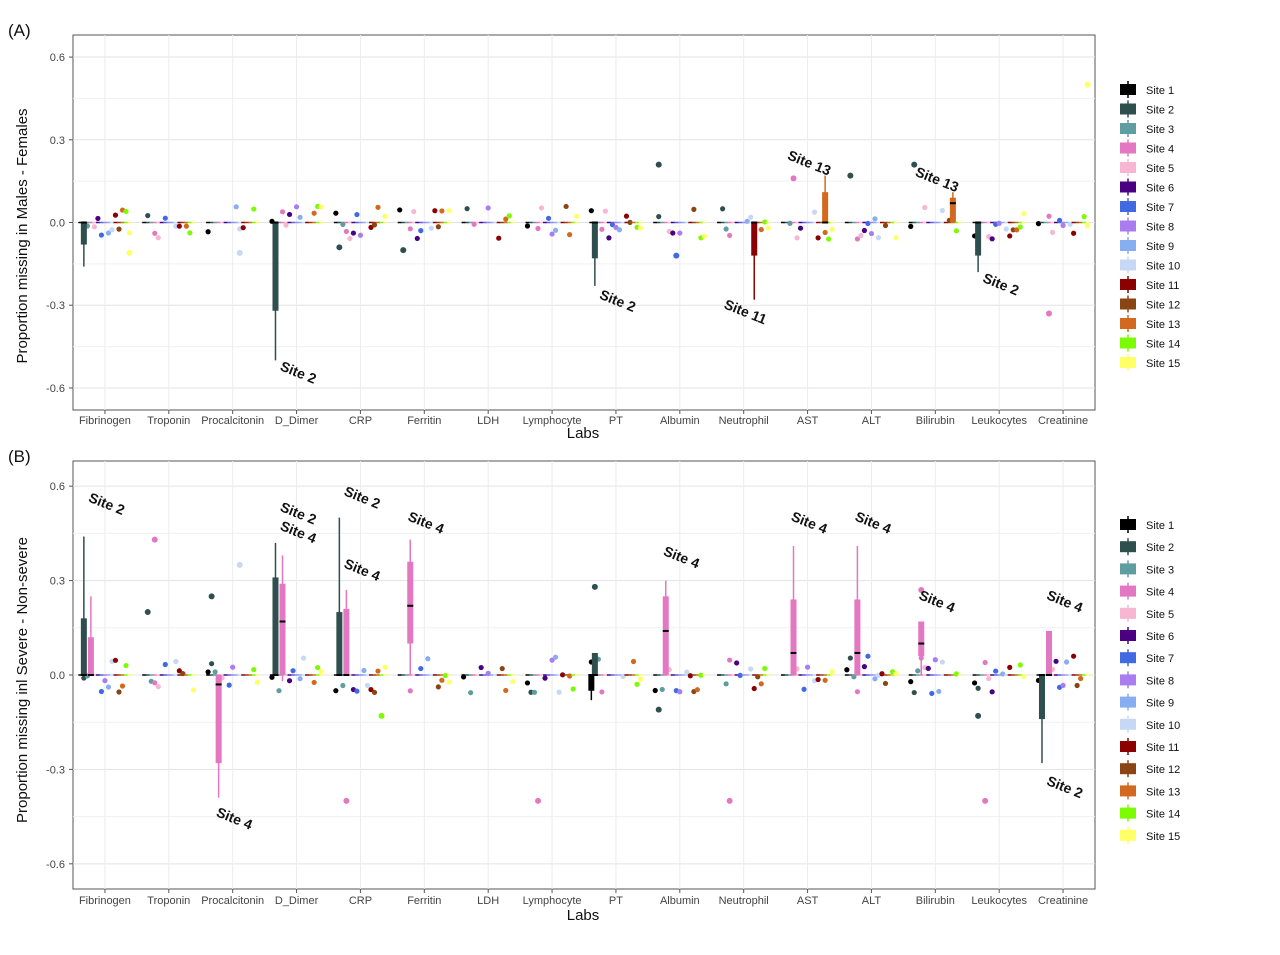 This screenshot has height=955, width=1280. Describe the element at coordinates (552, 421) in the screenshot. I see `x-tick-label-lymphocyte: Lymphocyte` at that location.